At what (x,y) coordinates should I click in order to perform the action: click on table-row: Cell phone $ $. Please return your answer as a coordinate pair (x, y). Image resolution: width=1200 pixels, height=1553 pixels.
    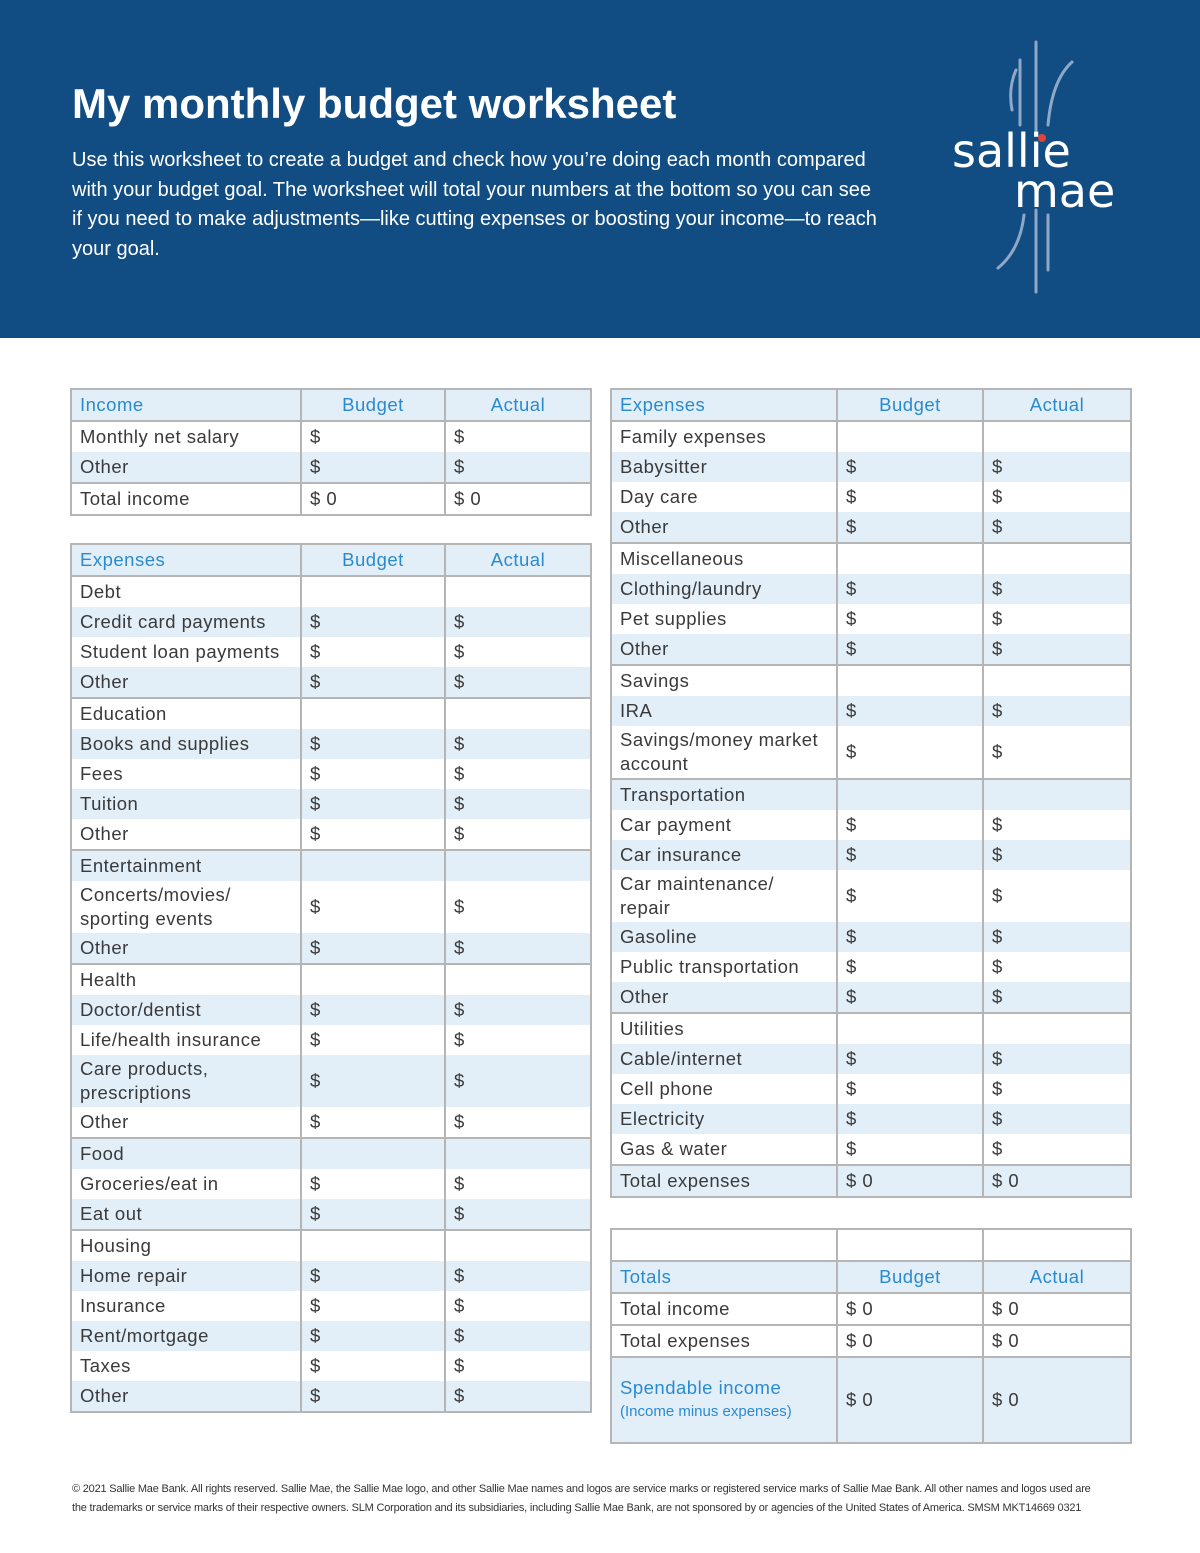
    Looking at the image, I should click on (871, 1089).